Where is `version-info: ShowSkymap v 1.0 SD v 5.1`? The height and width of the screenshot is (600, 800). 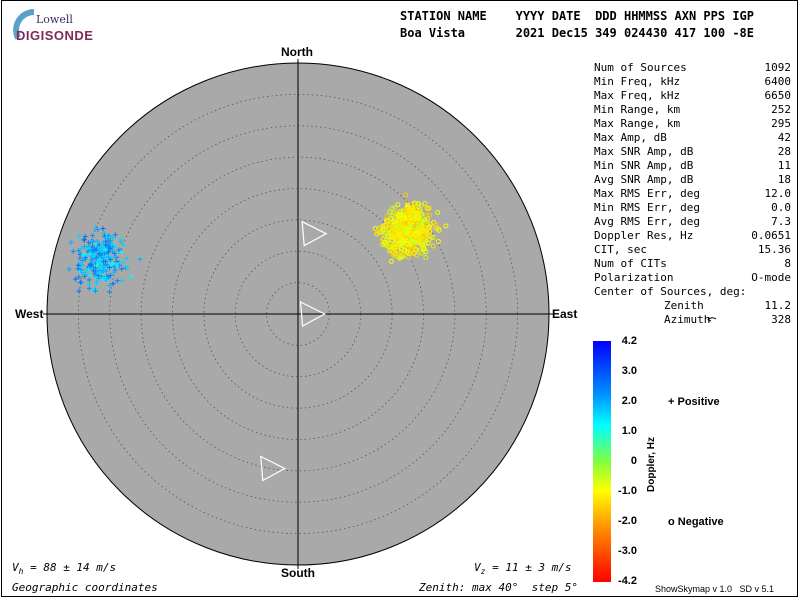 version-info: ShowSkymap v 1.0 SD v 5.1 is located at coordinates (715, 589).